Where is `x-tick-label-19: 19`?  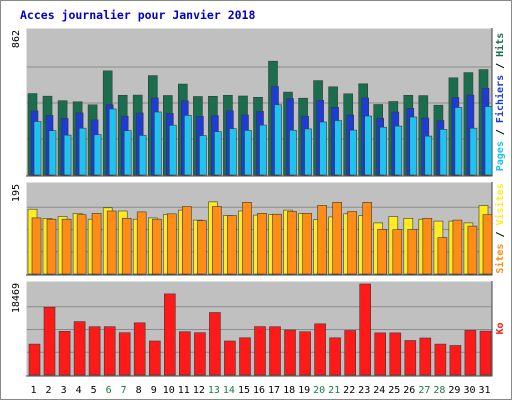
x-tick-label-19: 19 is located at coordinates (304, 390).